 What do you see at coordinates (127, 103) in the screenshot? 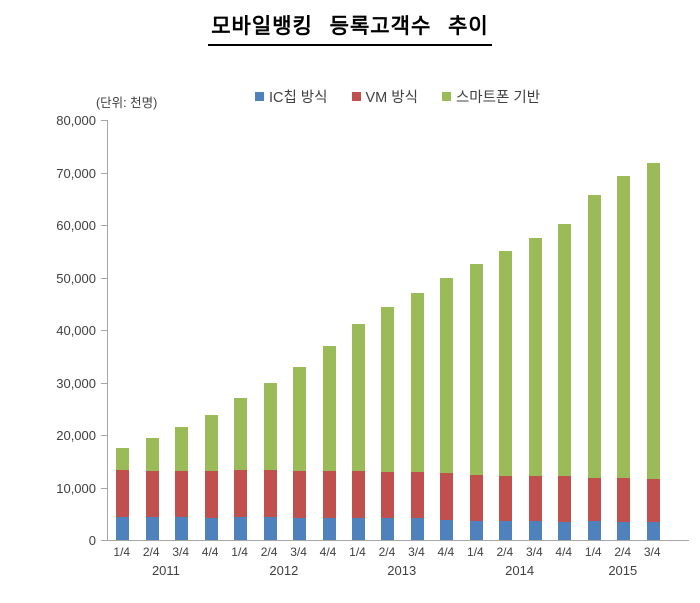
I see `unit-label: (단위: 천명)` at bounding box center [127, 103].